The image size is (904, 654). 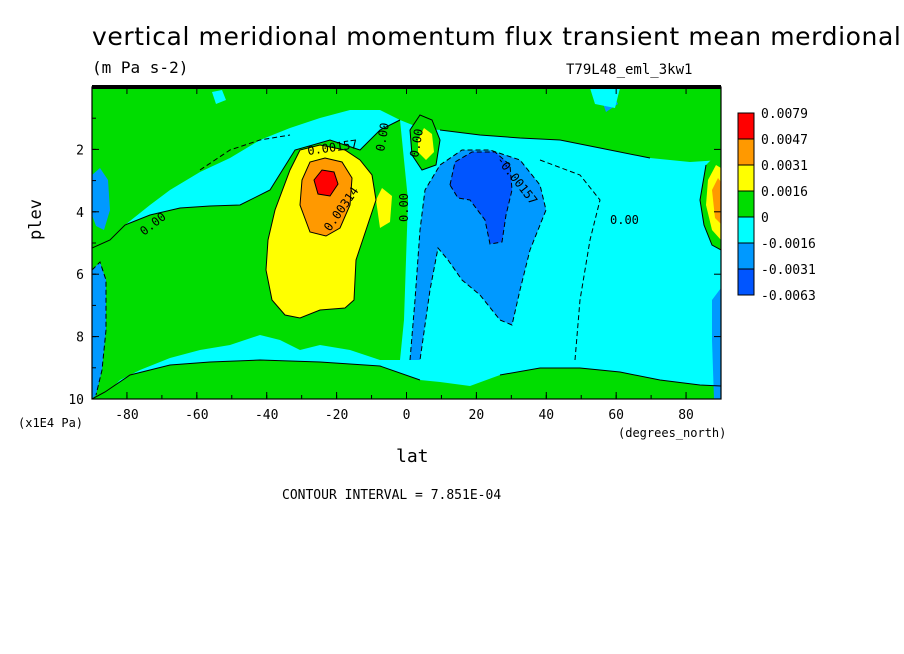 What do you see at coordinates (101, 199) in the screenshot?
I see `fill-southern-edge-negative-upper` at bounding box center [101, 199].